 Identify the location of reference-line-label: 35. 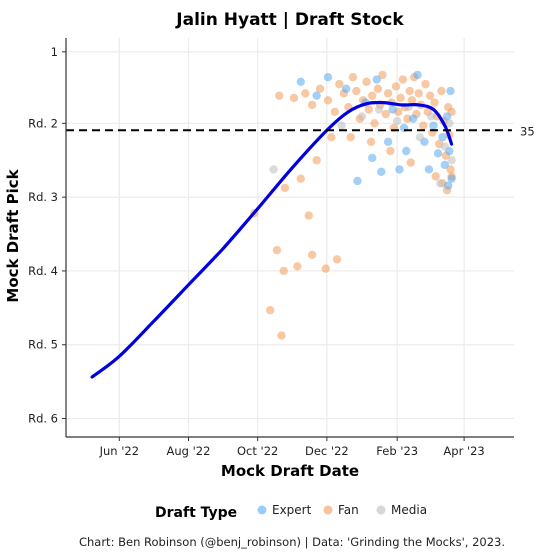
(527, 131).